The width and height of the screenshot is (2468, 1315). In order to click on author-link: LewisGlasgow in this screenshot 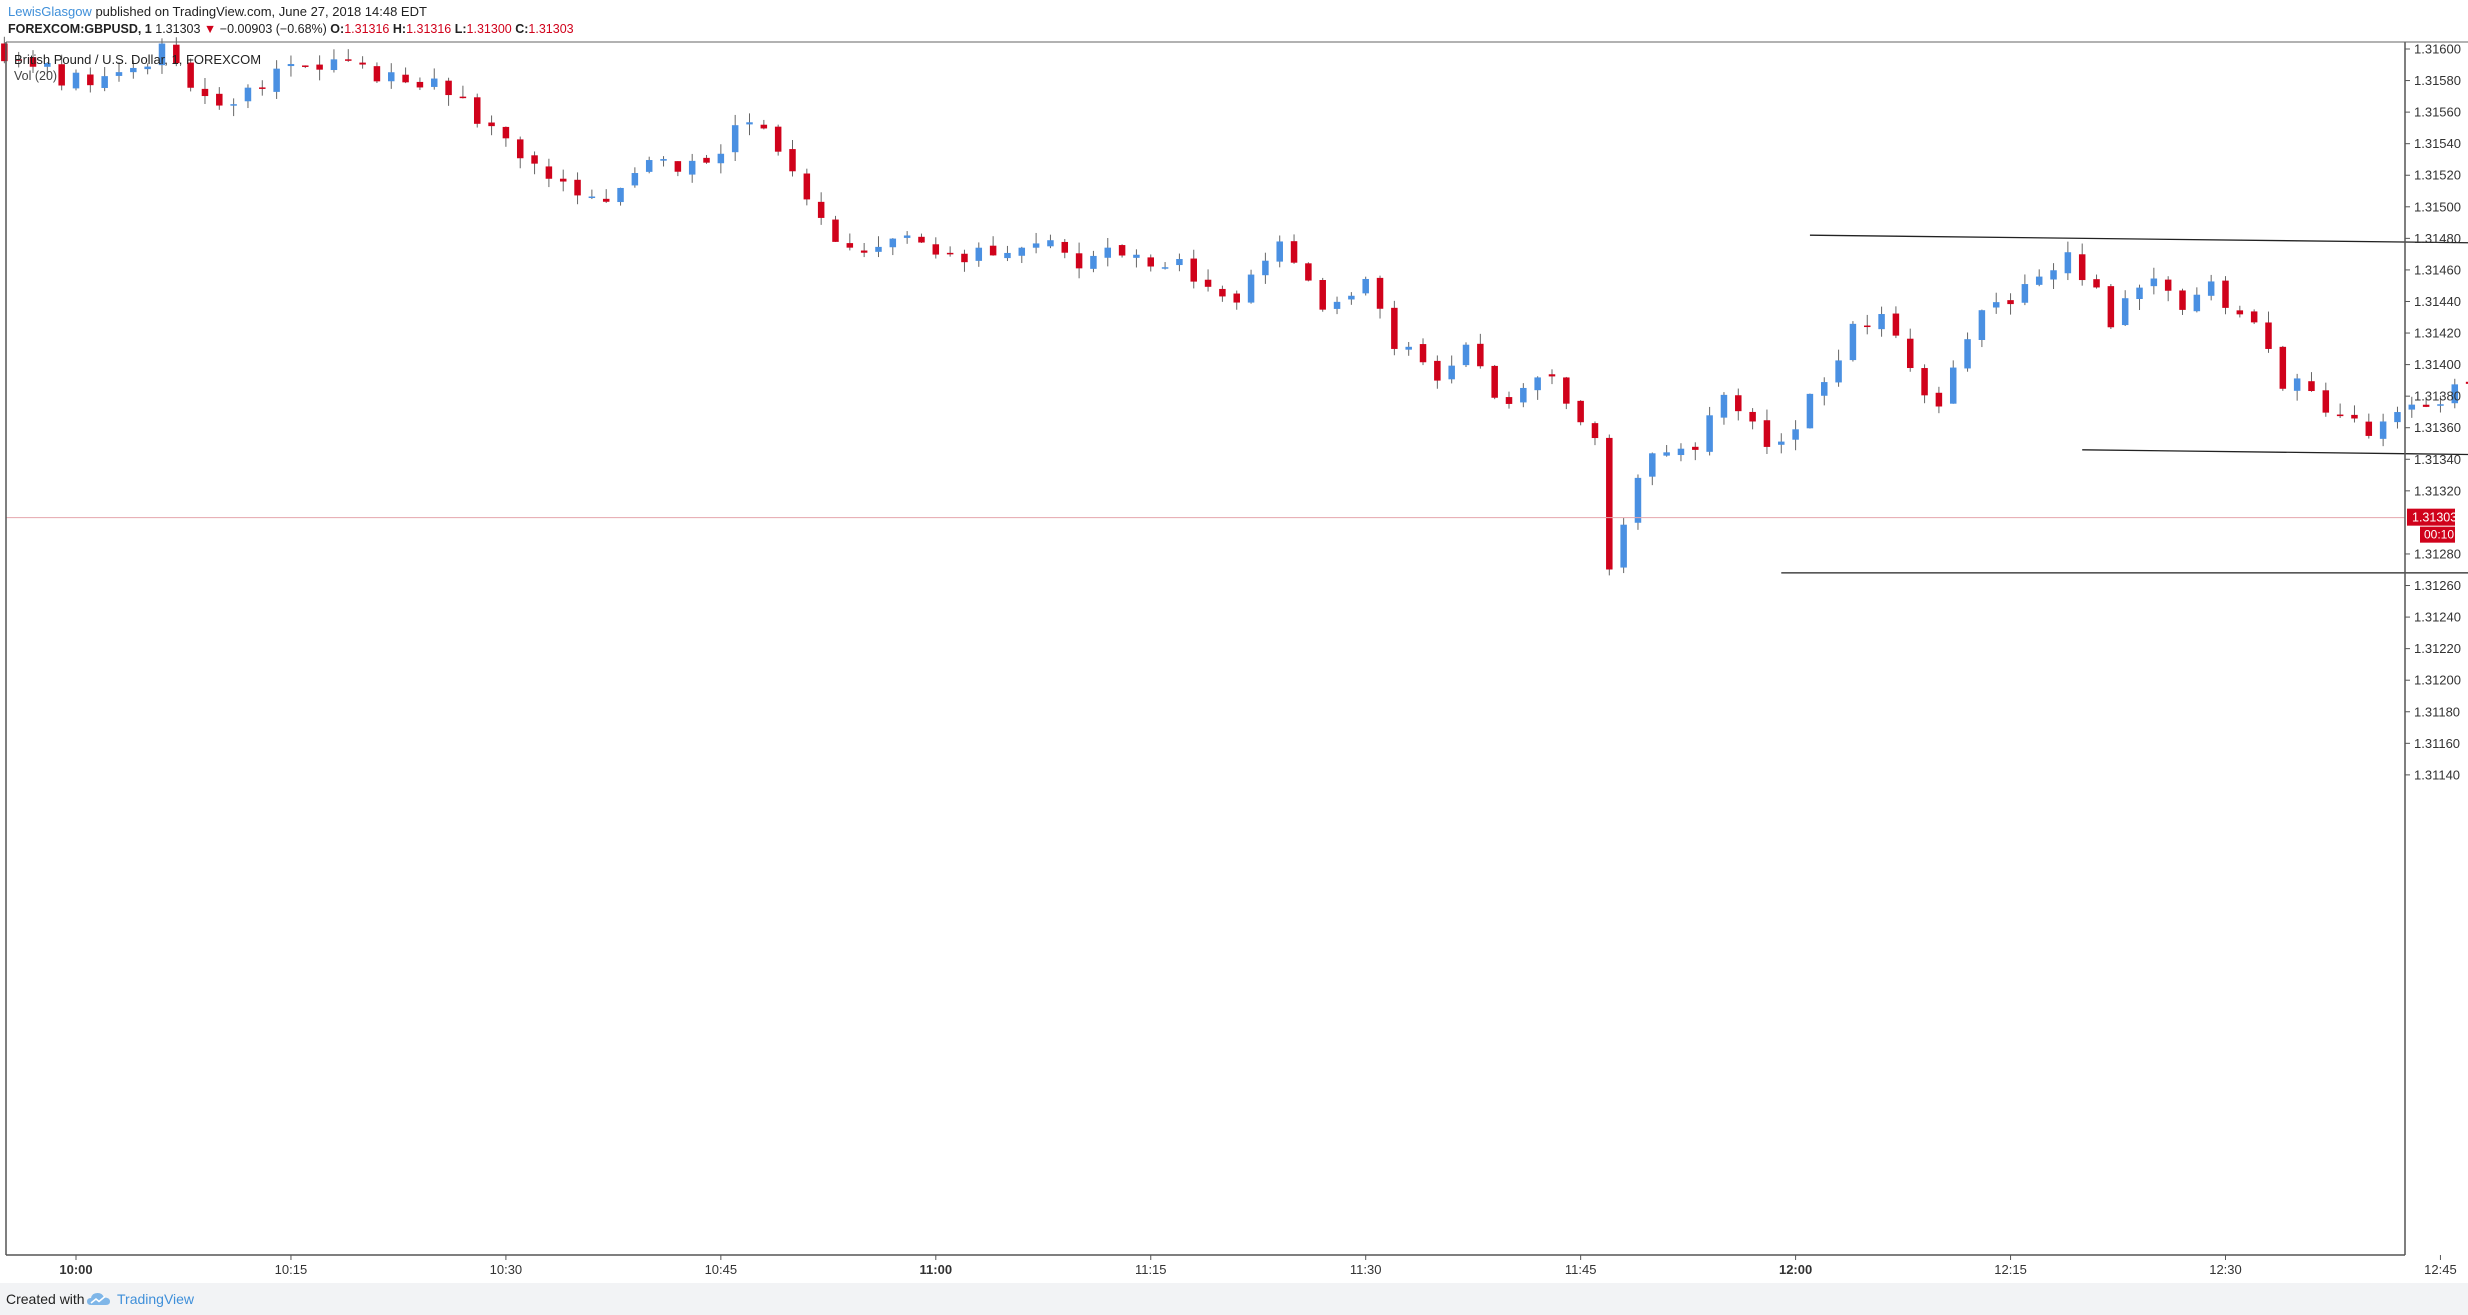, I will do `click(50, 11)`.